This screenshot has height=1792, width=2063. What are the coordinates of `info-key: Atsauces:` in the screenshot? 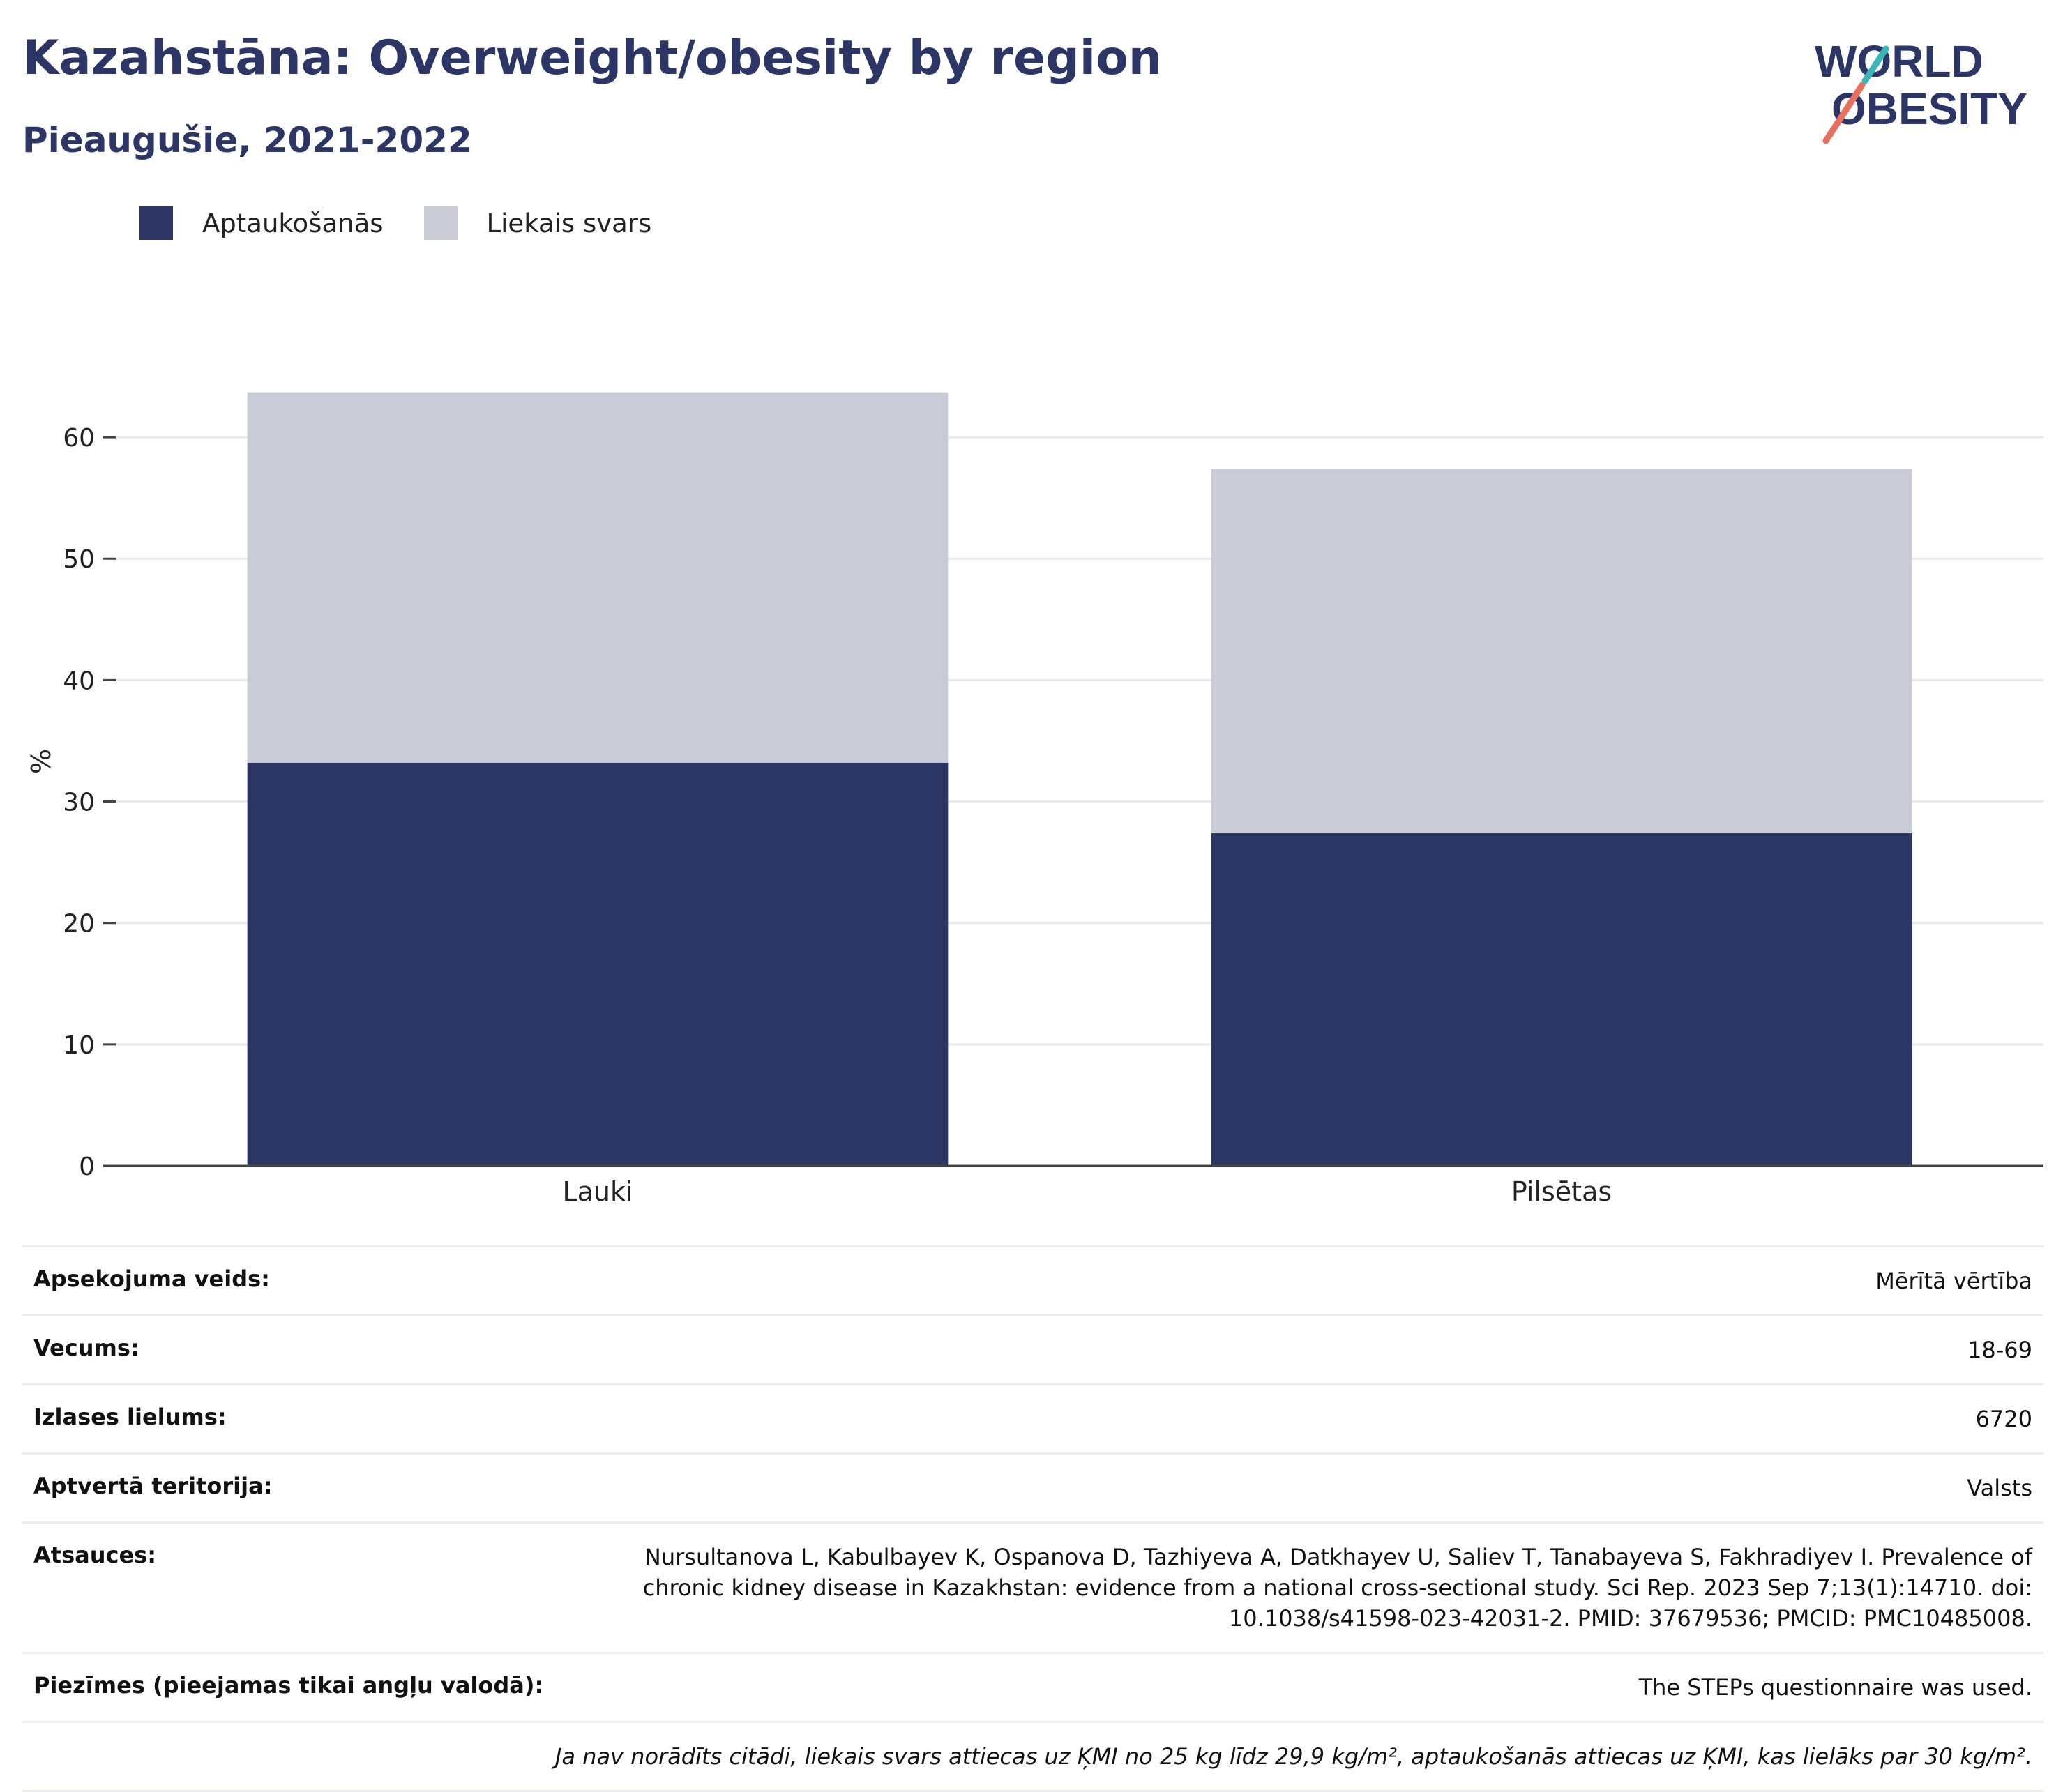 It's located at (94, 1555).